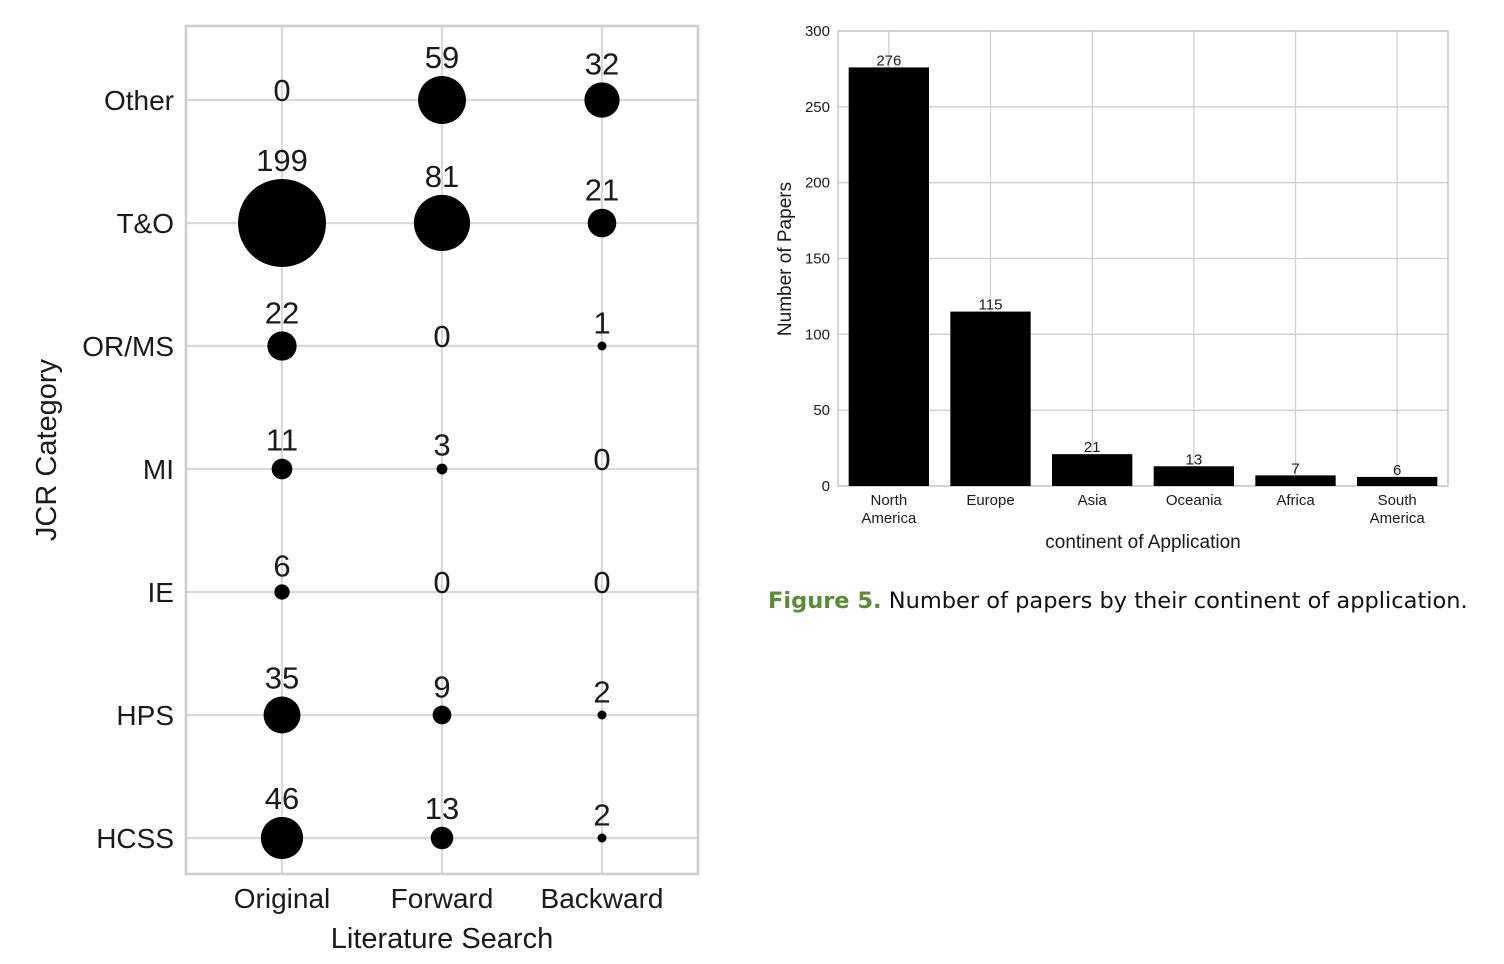 The width and height of the screenshot is (1504, 964). What do you see at coordinates (282, 798) in the screenshot?
I see `bubble-label-hcss-original: 46` at bounding box center [282, 798].